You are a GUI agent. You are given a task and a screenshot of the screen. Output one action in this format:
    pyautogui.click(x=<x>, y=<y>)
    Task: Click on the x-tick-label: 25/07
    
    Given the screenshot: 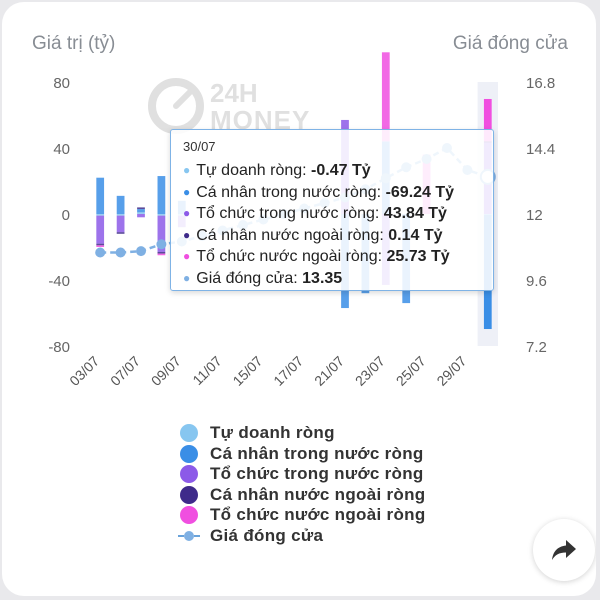 What is the action you would take?
    pyautogui.click(x=411, y=371)
    